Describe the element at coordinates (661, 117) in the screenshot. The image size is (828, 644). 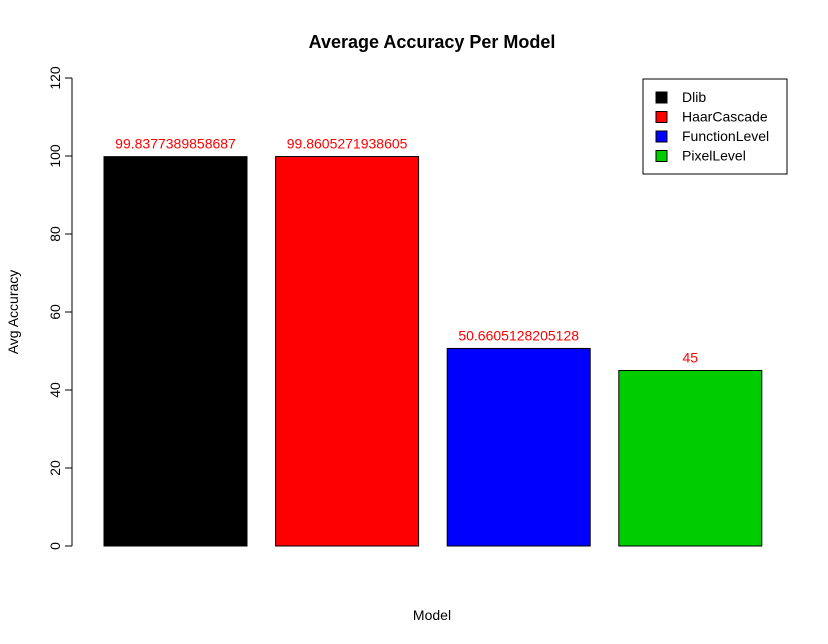
I see `legend-swatch-haarcascade` at that location.